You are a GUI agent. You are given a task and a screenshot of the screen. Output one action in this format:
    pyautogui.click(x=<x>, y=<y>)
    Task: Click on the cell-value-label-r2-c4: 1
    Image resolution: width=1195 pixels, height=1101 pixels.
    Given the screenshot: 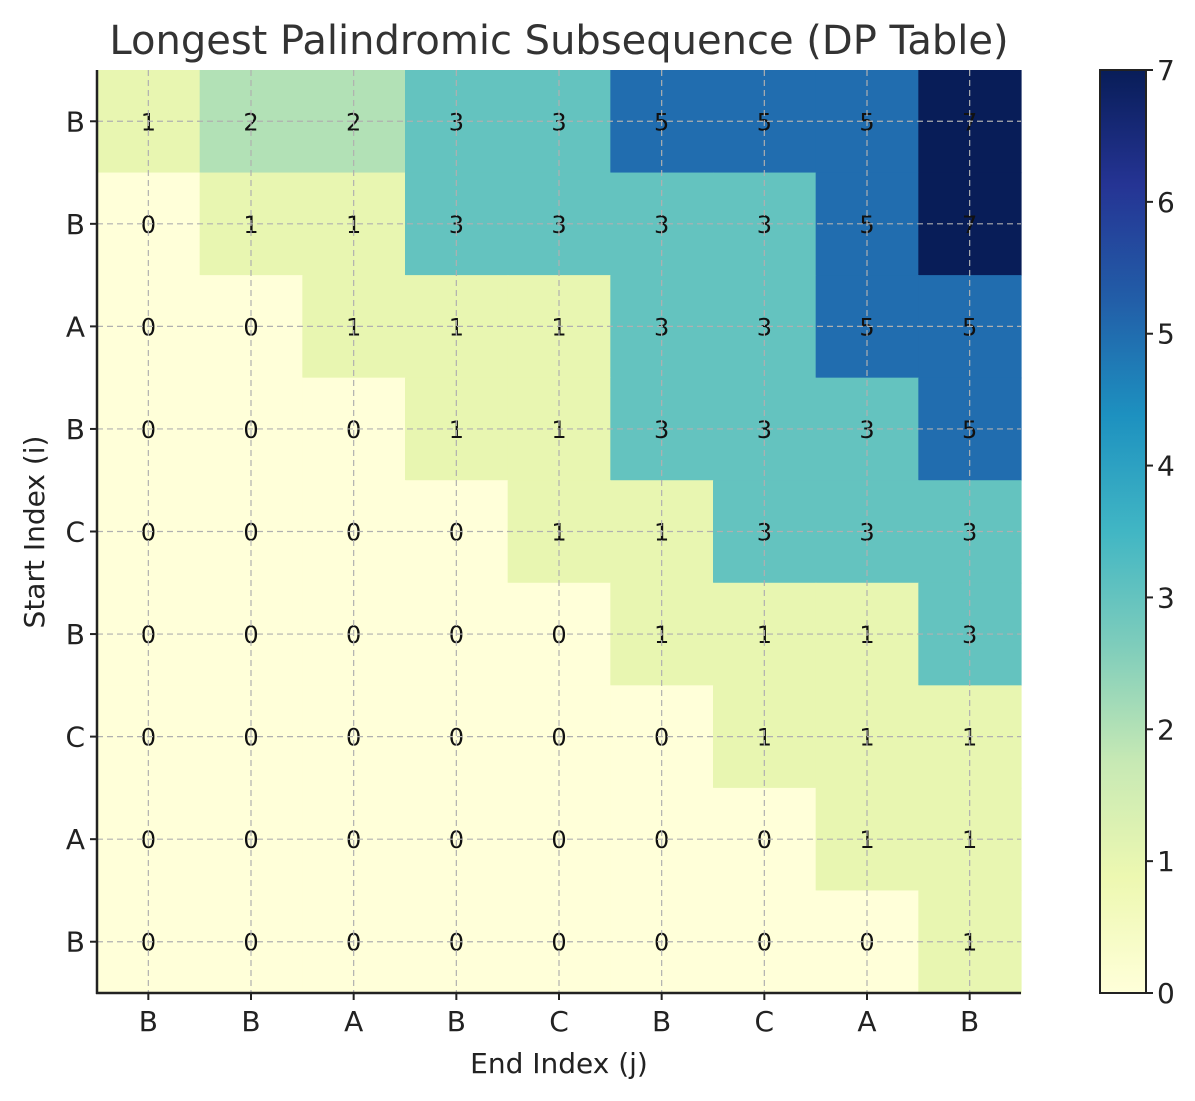 What is the action you would take?
    pyautogui.click(x=558, y=327)
    